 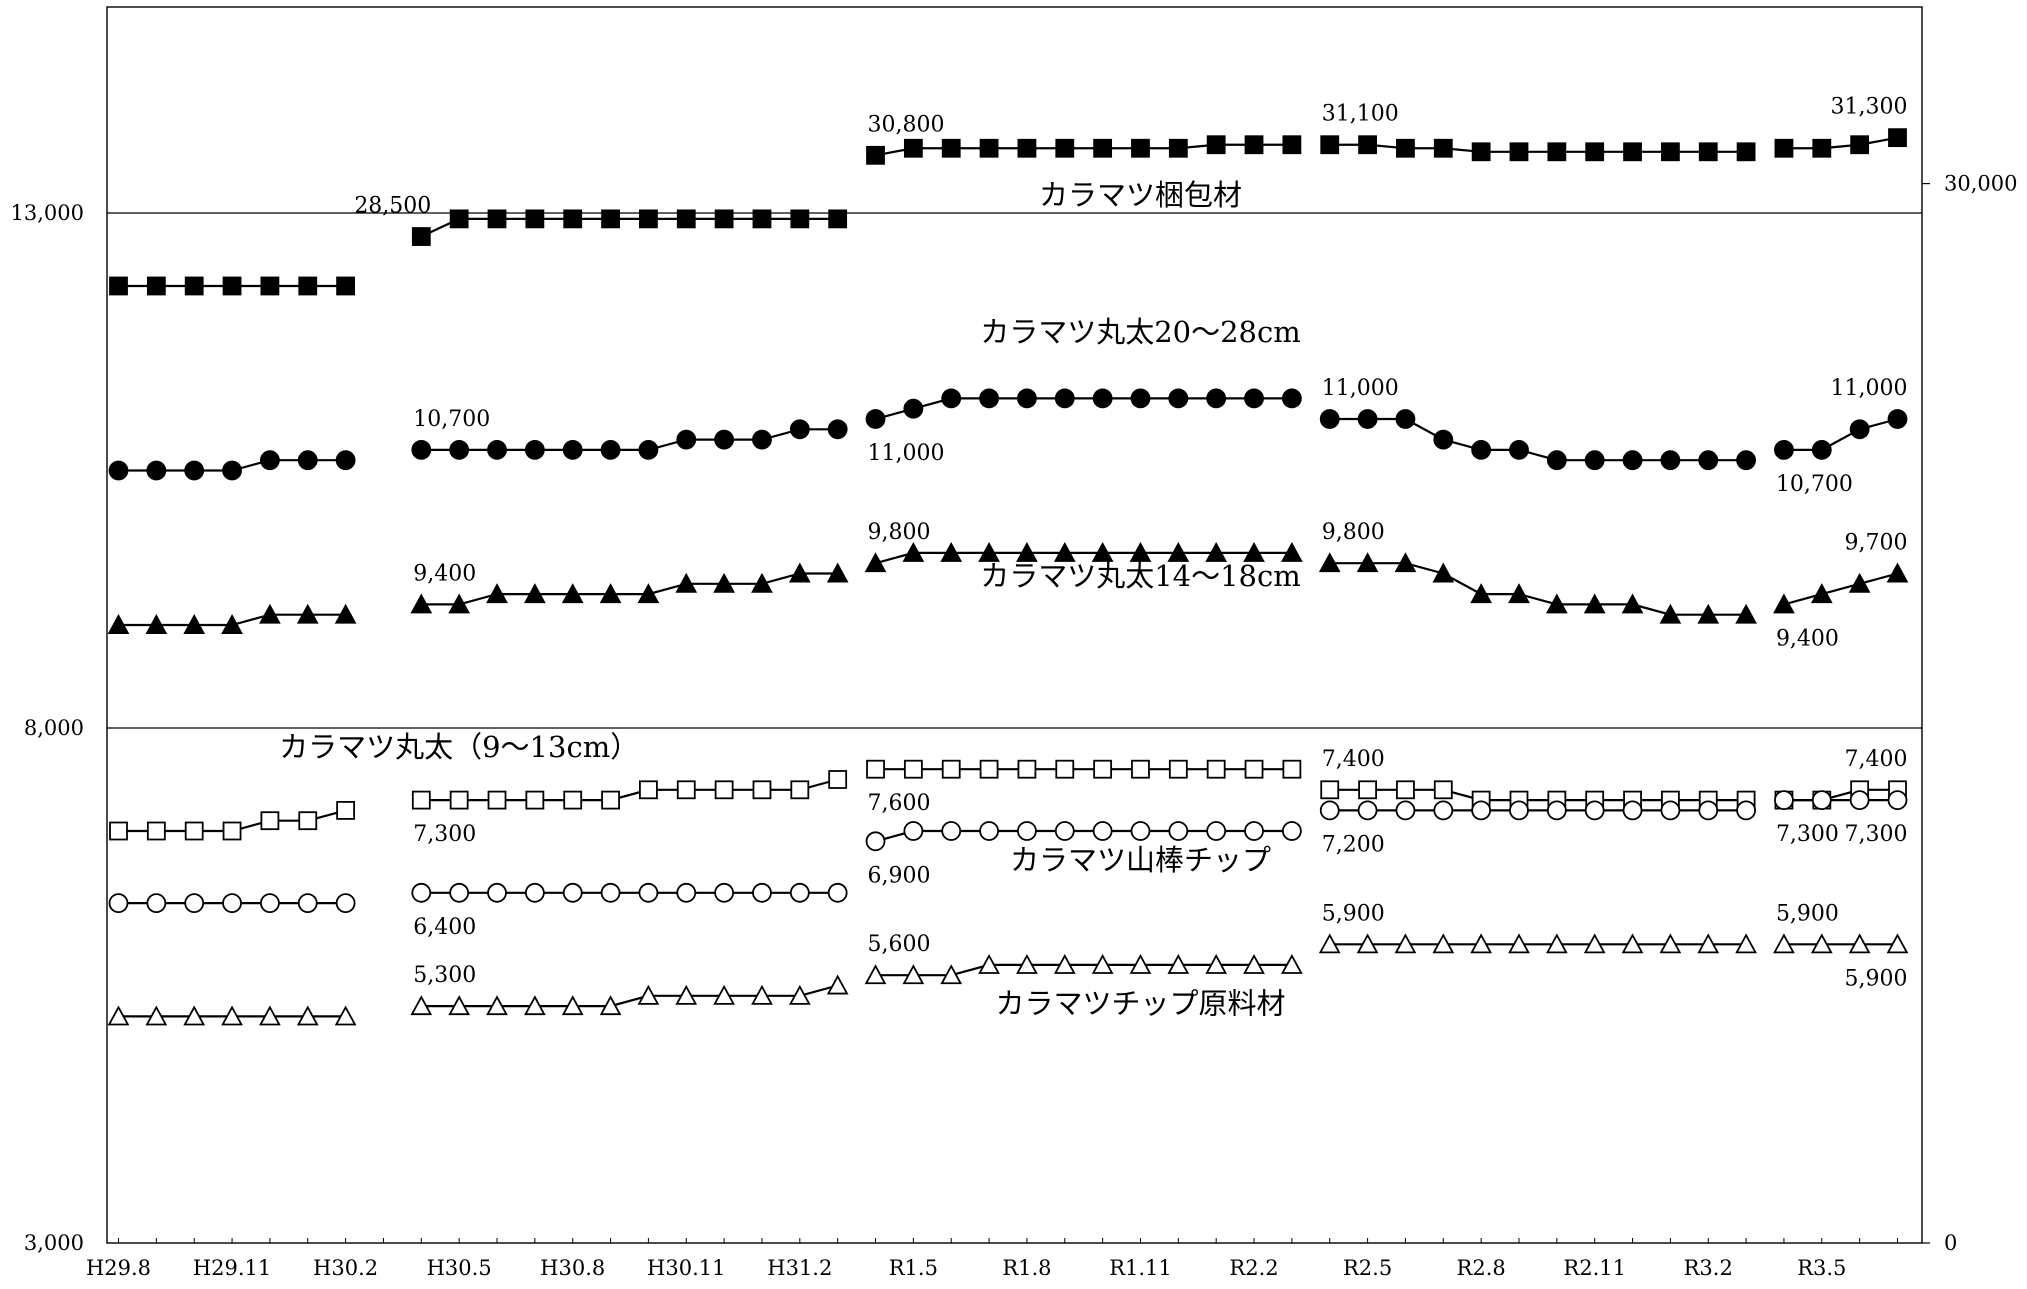 I want to click on x-tick-label: R3.5, so click(x=1821, y=1268).